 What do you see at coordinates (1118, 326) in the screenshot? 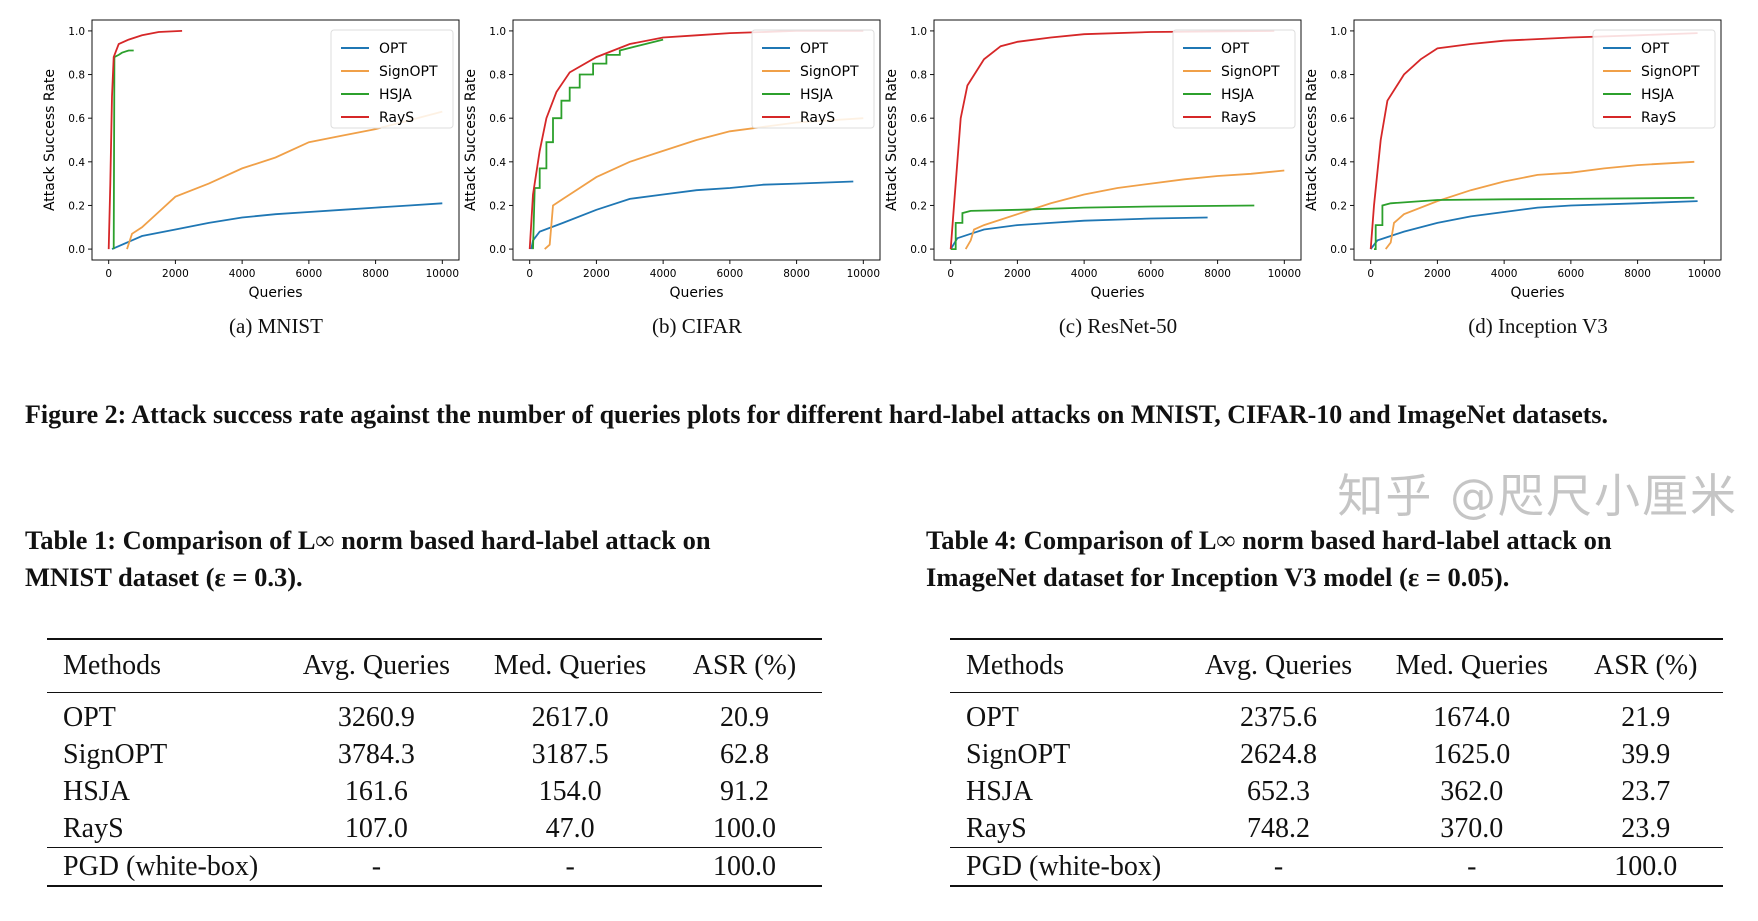
I see `subcaption-c: (c) ResNet-50` at bounding box center [1118, 326].